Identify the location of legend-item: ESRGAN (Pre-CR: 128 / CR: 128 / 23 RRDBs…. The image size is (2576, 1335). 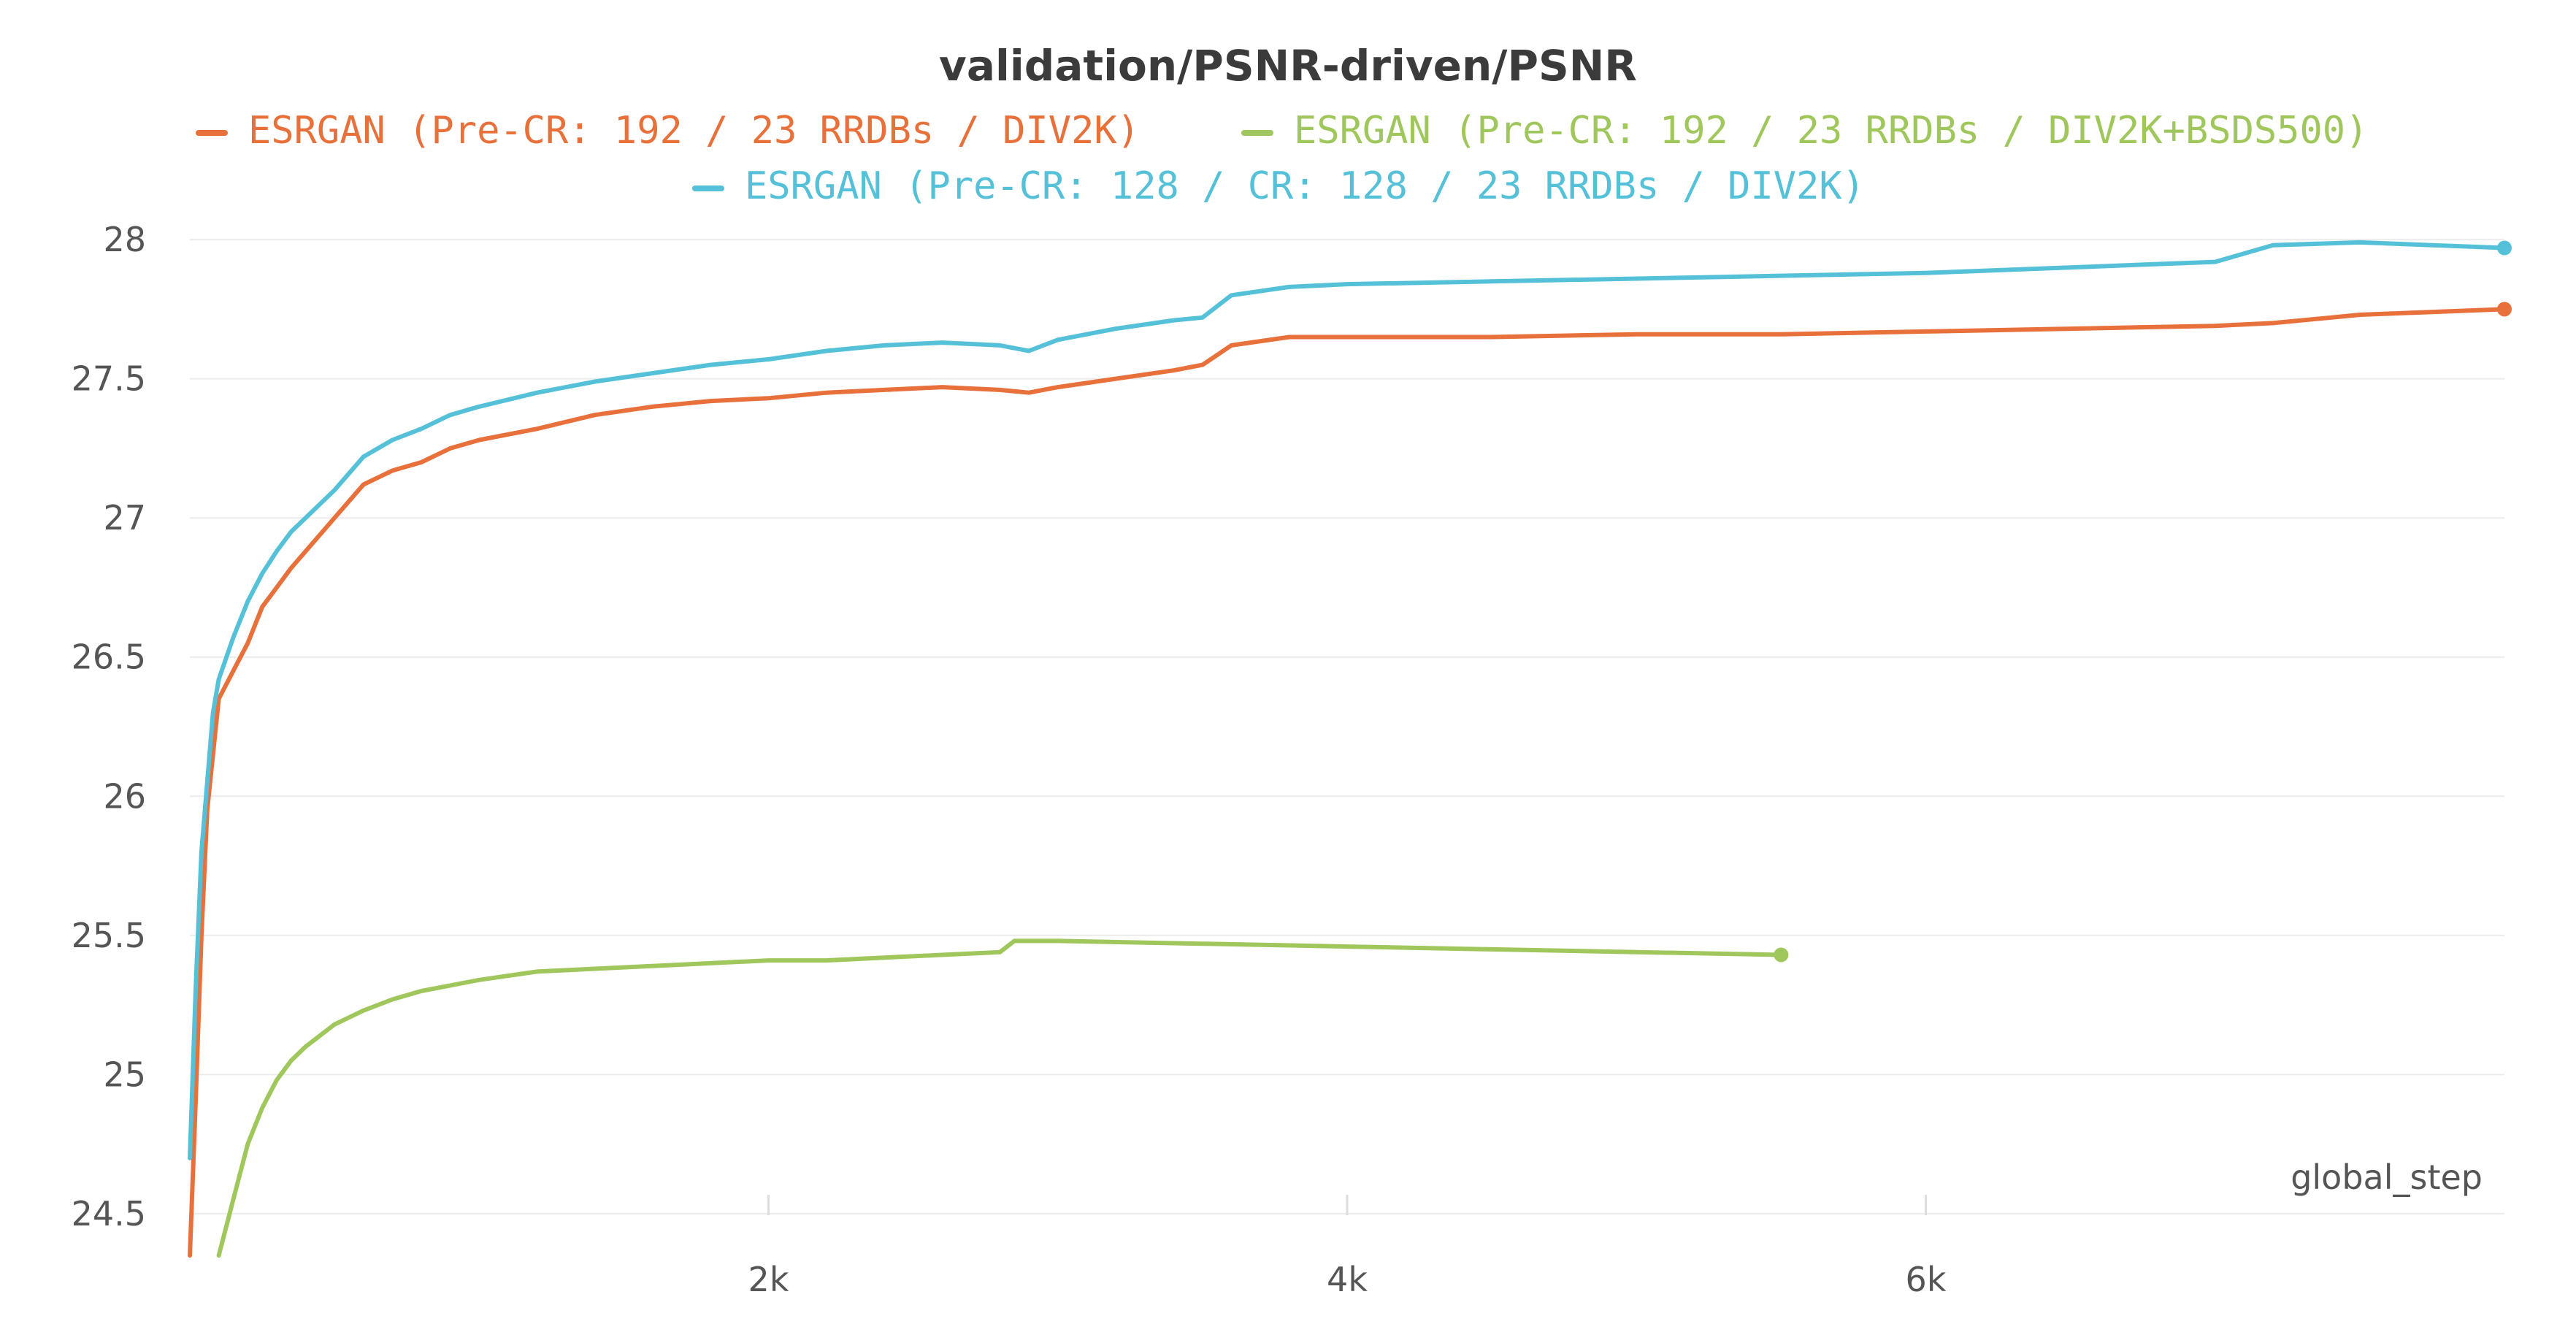
(1278, 186).